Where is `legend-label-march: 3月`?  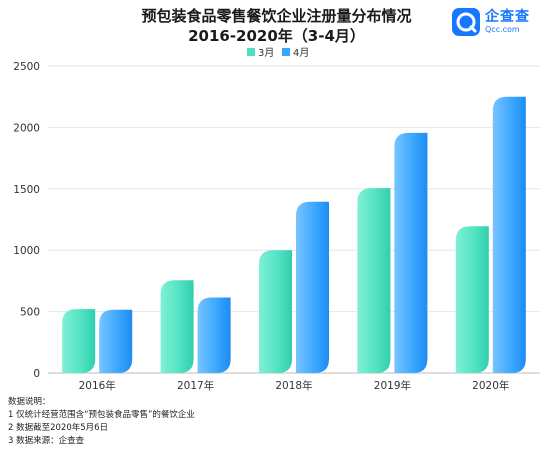
legend-label-march: 3月 is located at coordinates (266, 53).